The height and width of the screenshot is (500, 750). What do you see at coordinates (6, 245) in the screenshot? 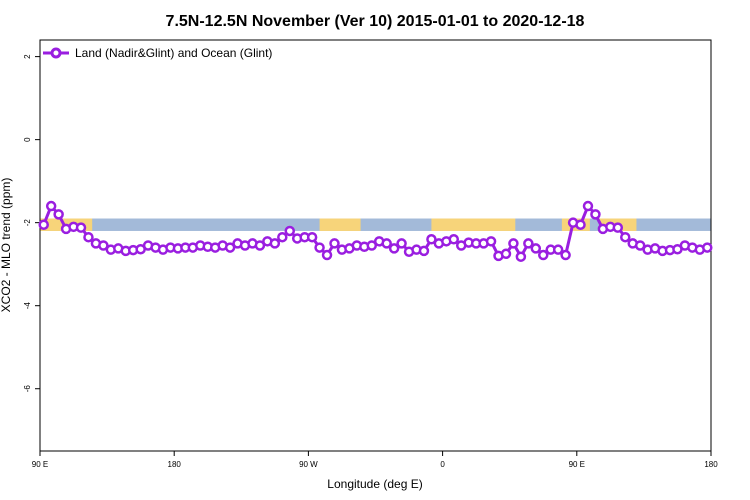
I see `y-axis-label: XCO2 - MLO trend (ppm)` at bounding box center [6, 245].